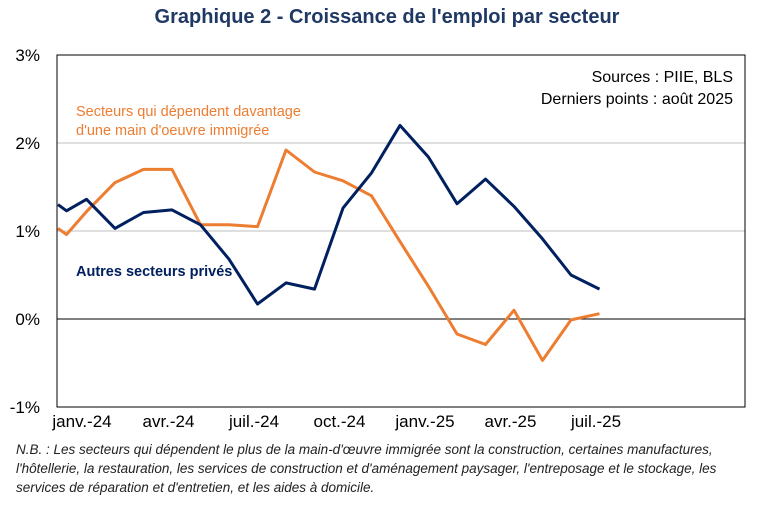  I want to click on x-tick-label: avr.-24, so click(169, 421).